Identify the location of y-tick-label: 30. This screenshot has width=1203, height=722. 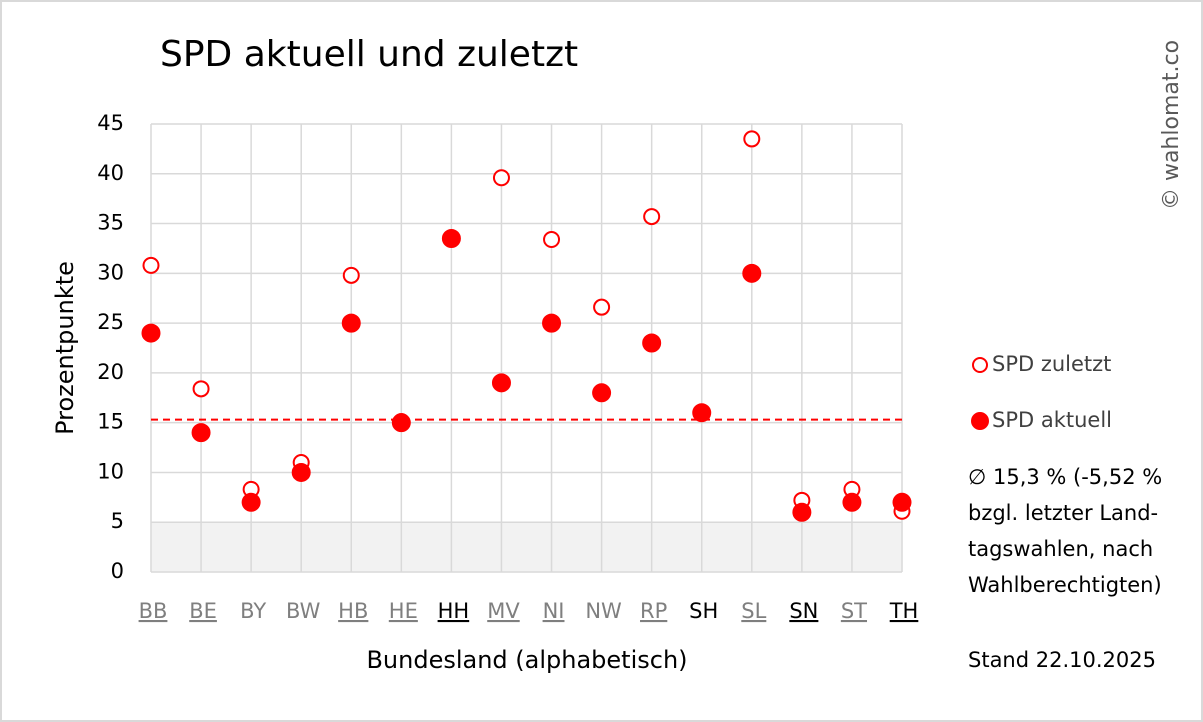
(110, 272).